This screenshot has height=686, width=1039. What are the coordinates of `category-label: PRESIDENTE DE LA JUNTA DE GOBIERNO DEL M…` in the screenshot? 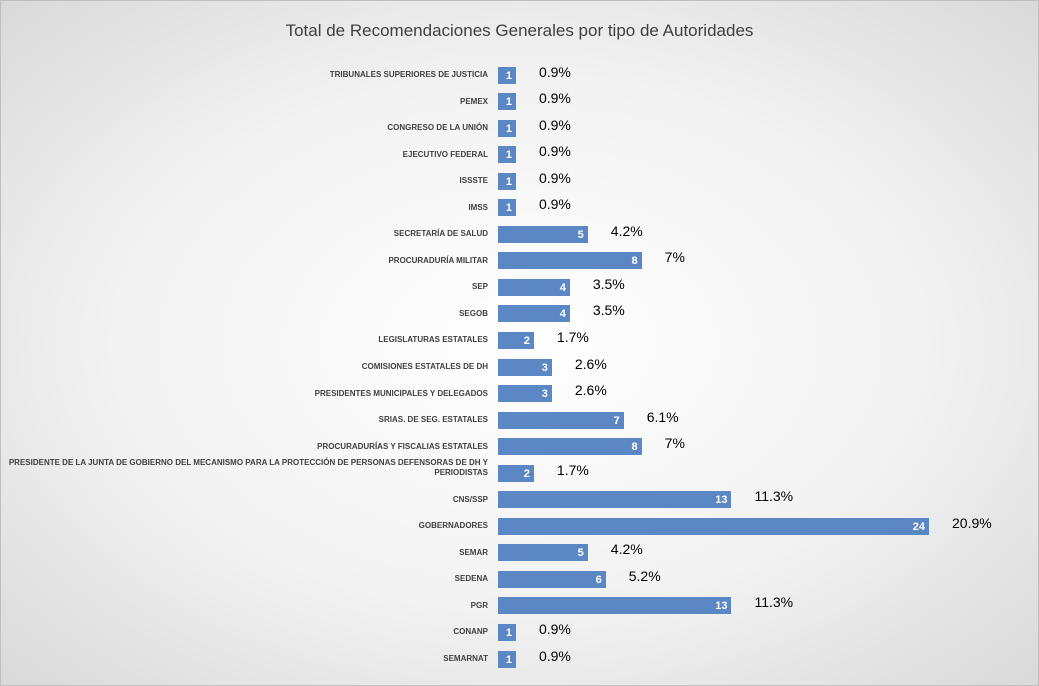 It's located at (248, 468).